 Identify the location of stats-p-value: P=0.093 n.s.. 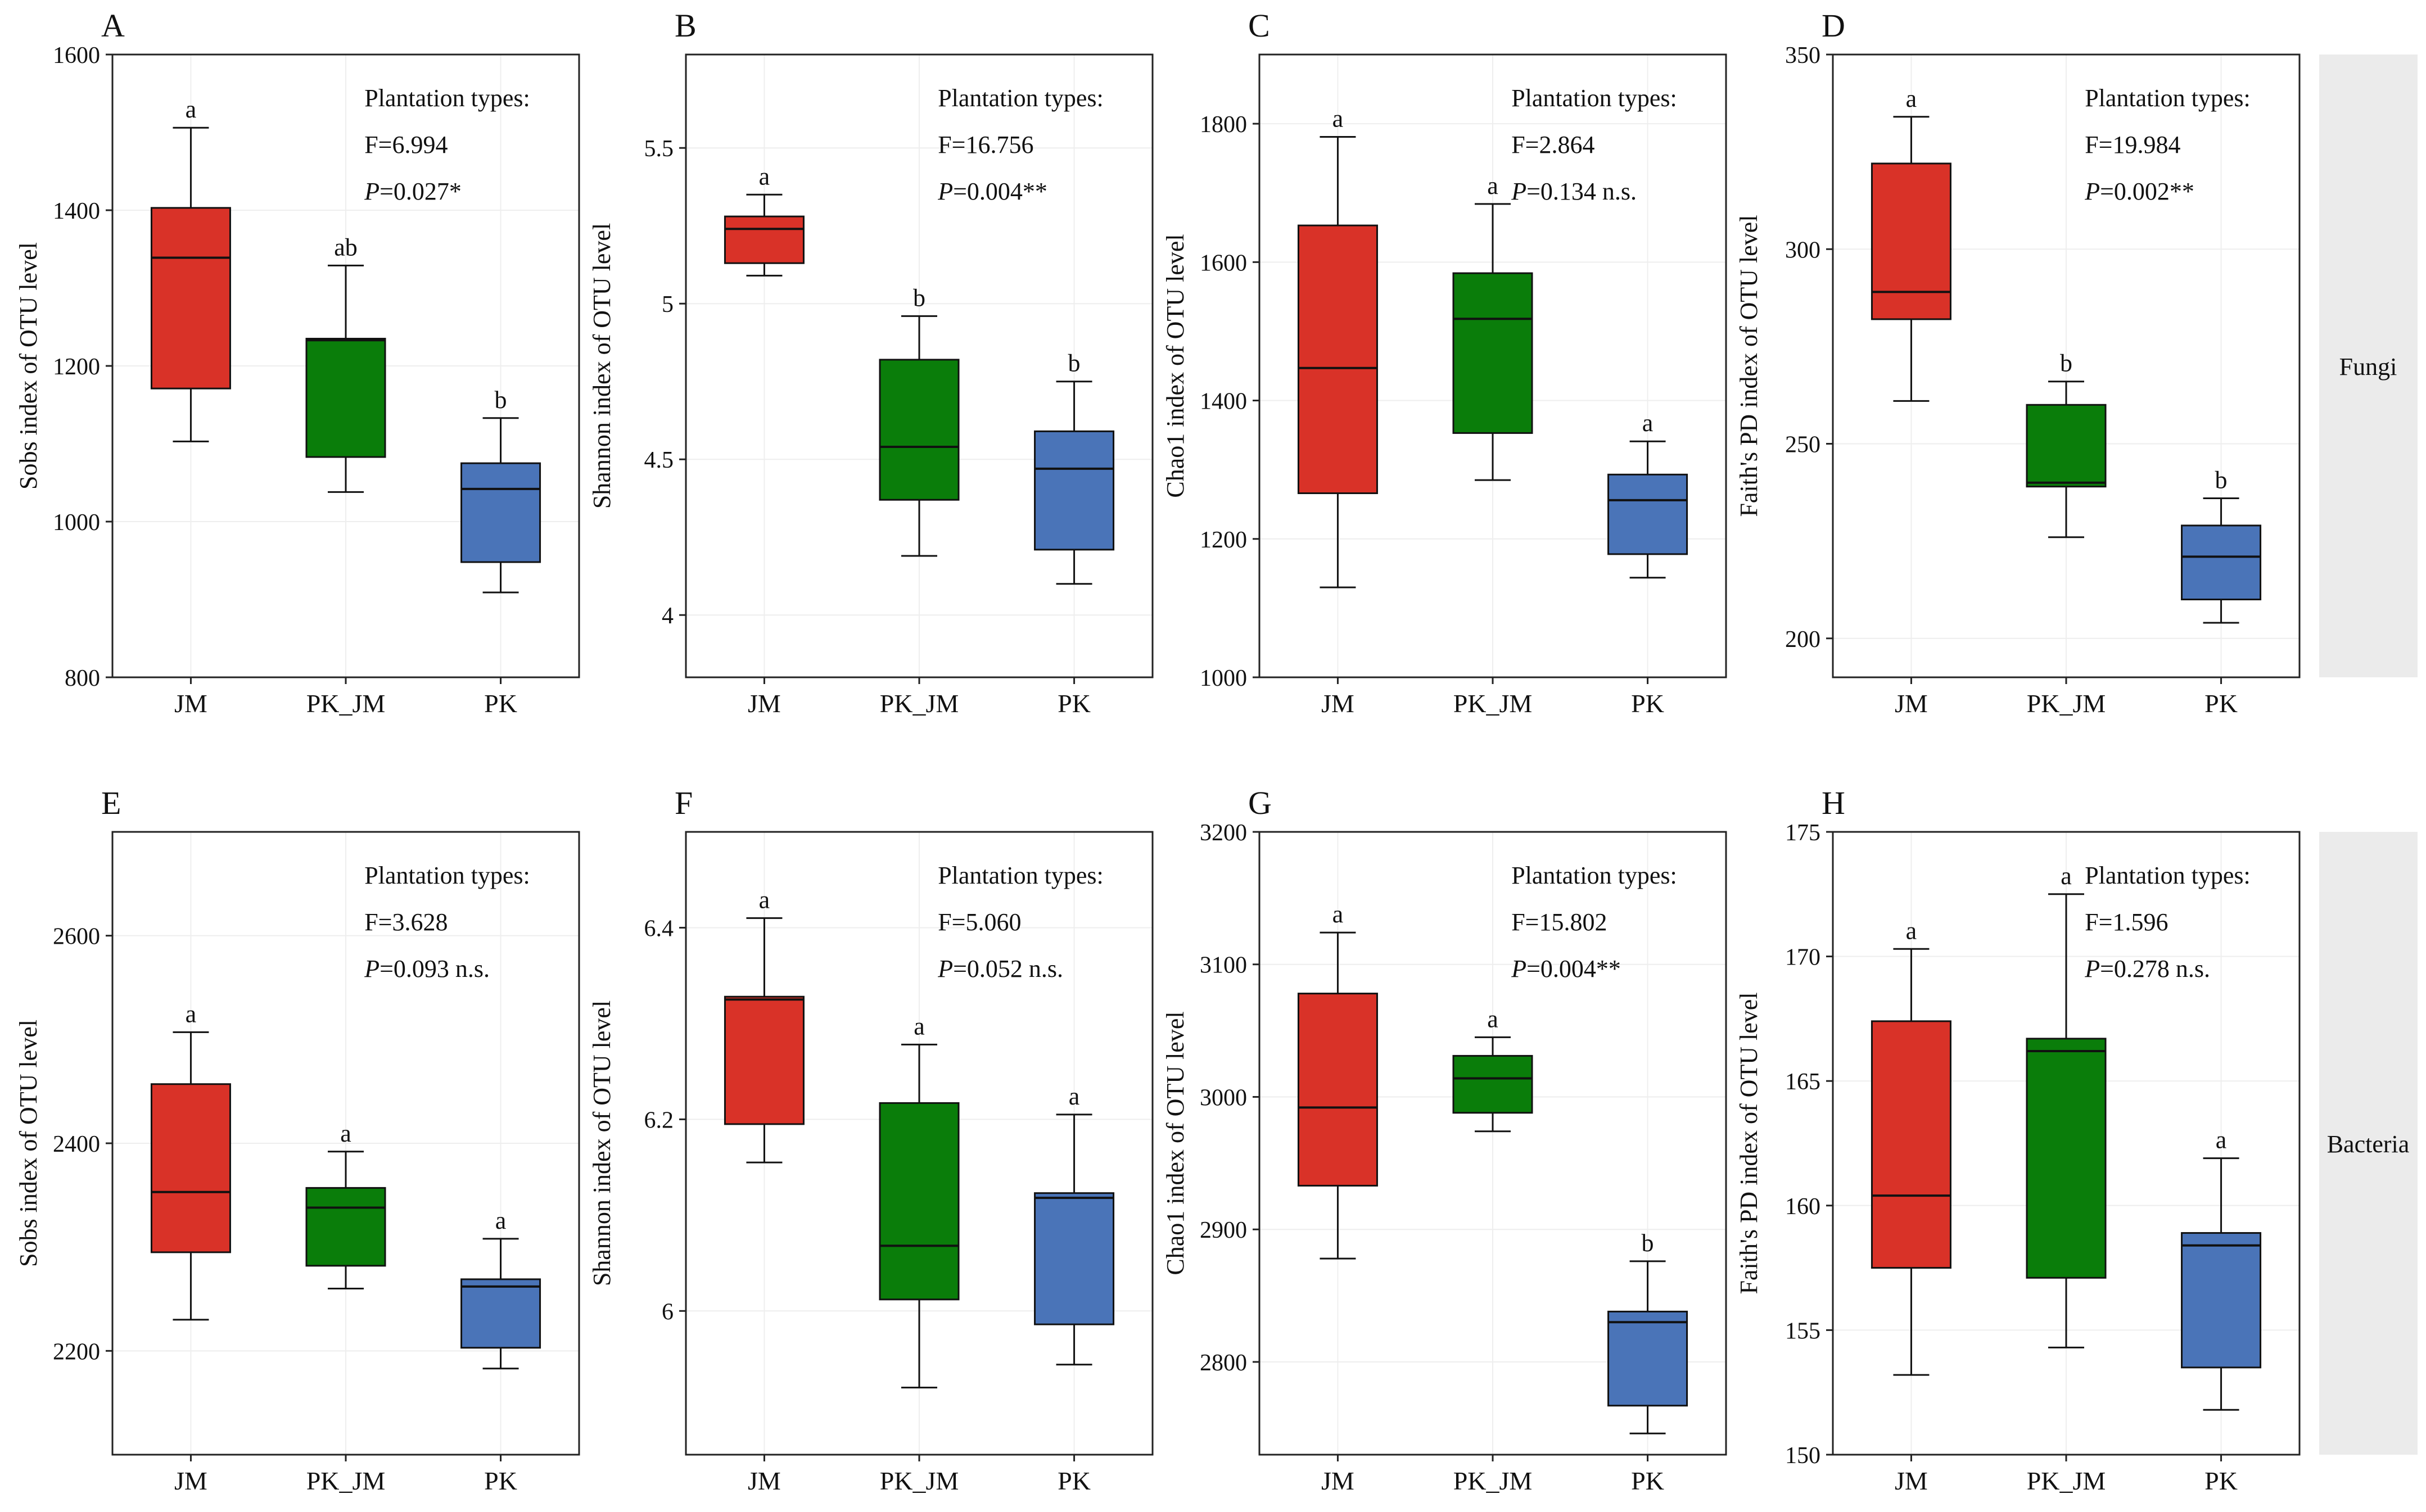
(427, 969).